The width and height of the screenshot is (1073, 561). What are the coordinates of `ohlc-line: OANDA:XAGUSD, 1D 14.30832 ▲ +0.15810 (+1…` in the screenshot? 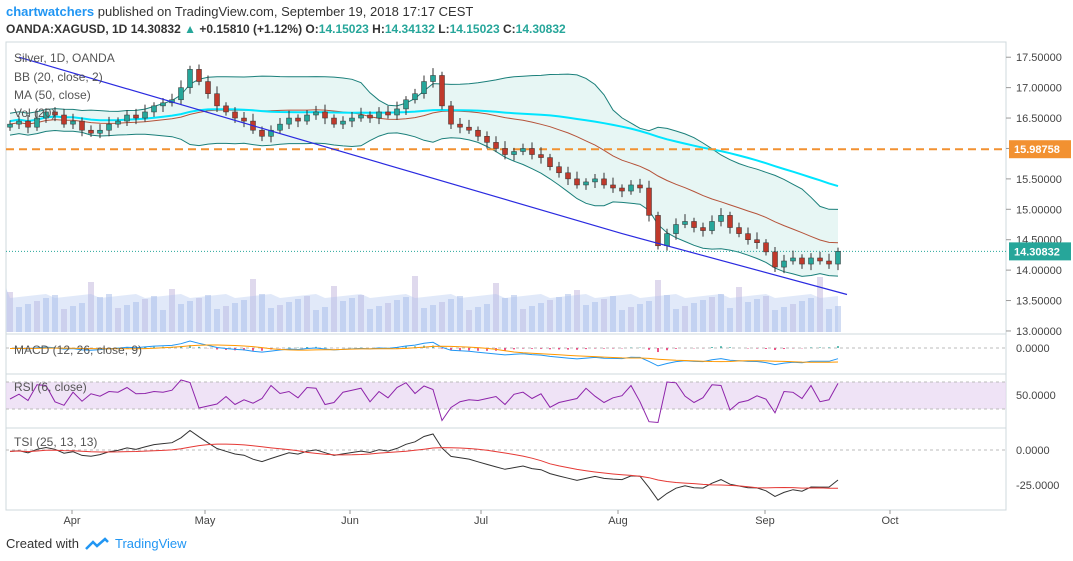 It's located at (286, 29).